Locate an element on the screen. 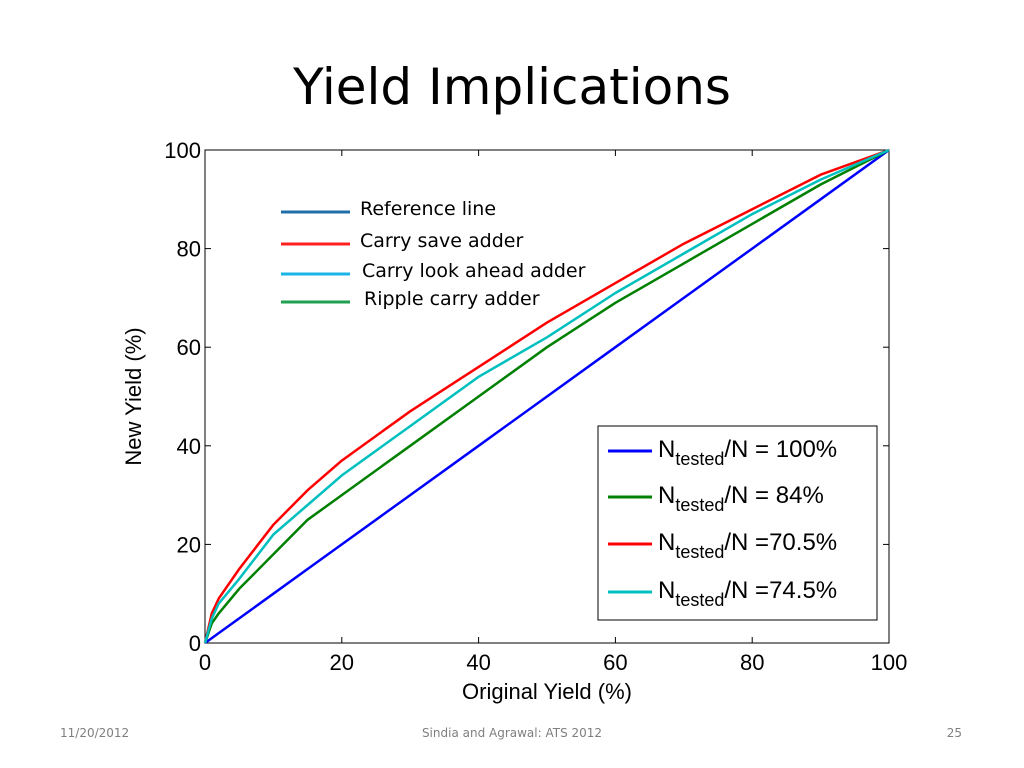 This screenshot has height=768, width=1024. legend-box-label-2: Ntested/N =70.5% is located at coordinates (747, 545).